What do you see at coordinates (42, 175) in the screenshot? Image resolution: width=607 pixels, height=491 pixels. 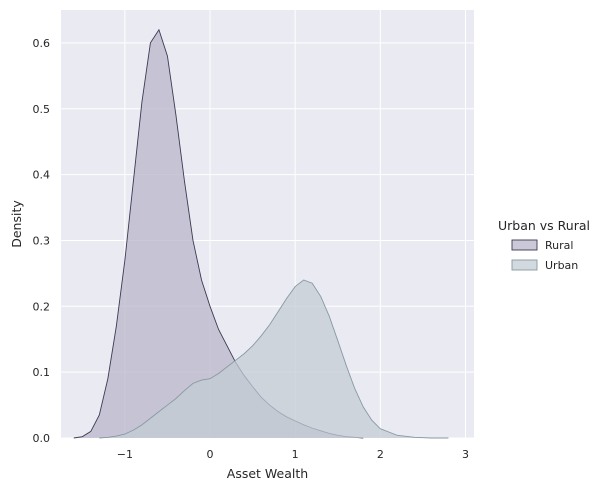 I see `y-tick-label: 0.4` at bounding box center [42, 175].